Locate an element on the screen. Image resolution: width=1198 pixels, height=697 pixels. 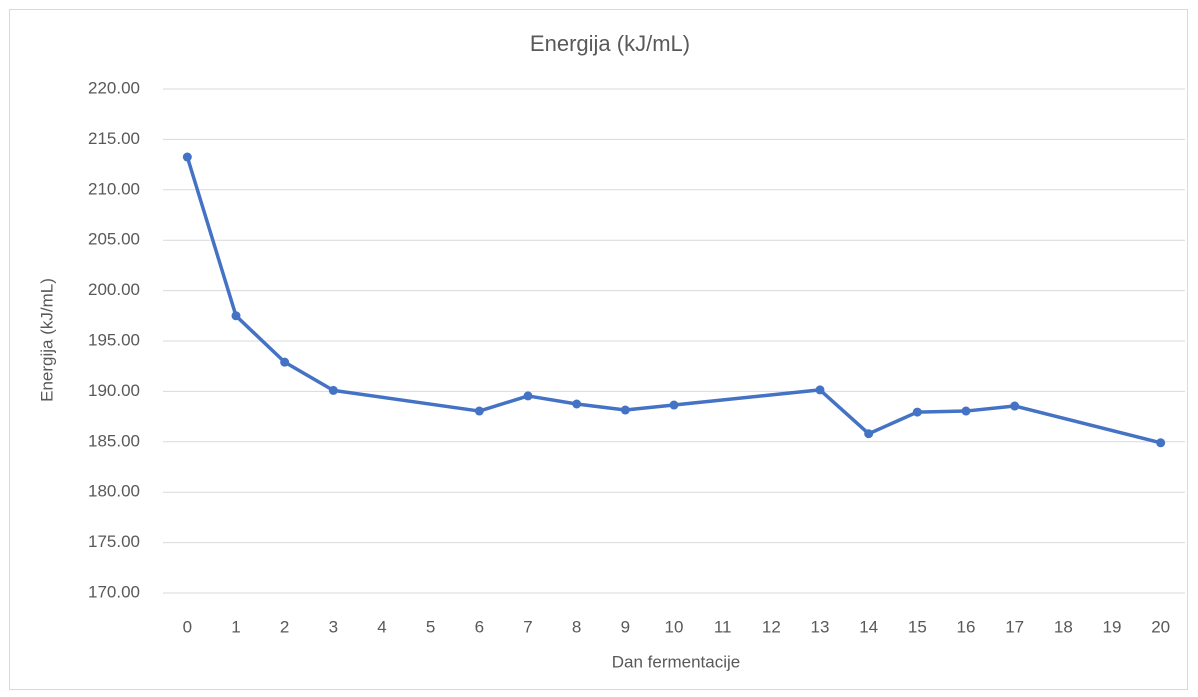
x-tick-label: 19 is located at coordinates (1112, 626).